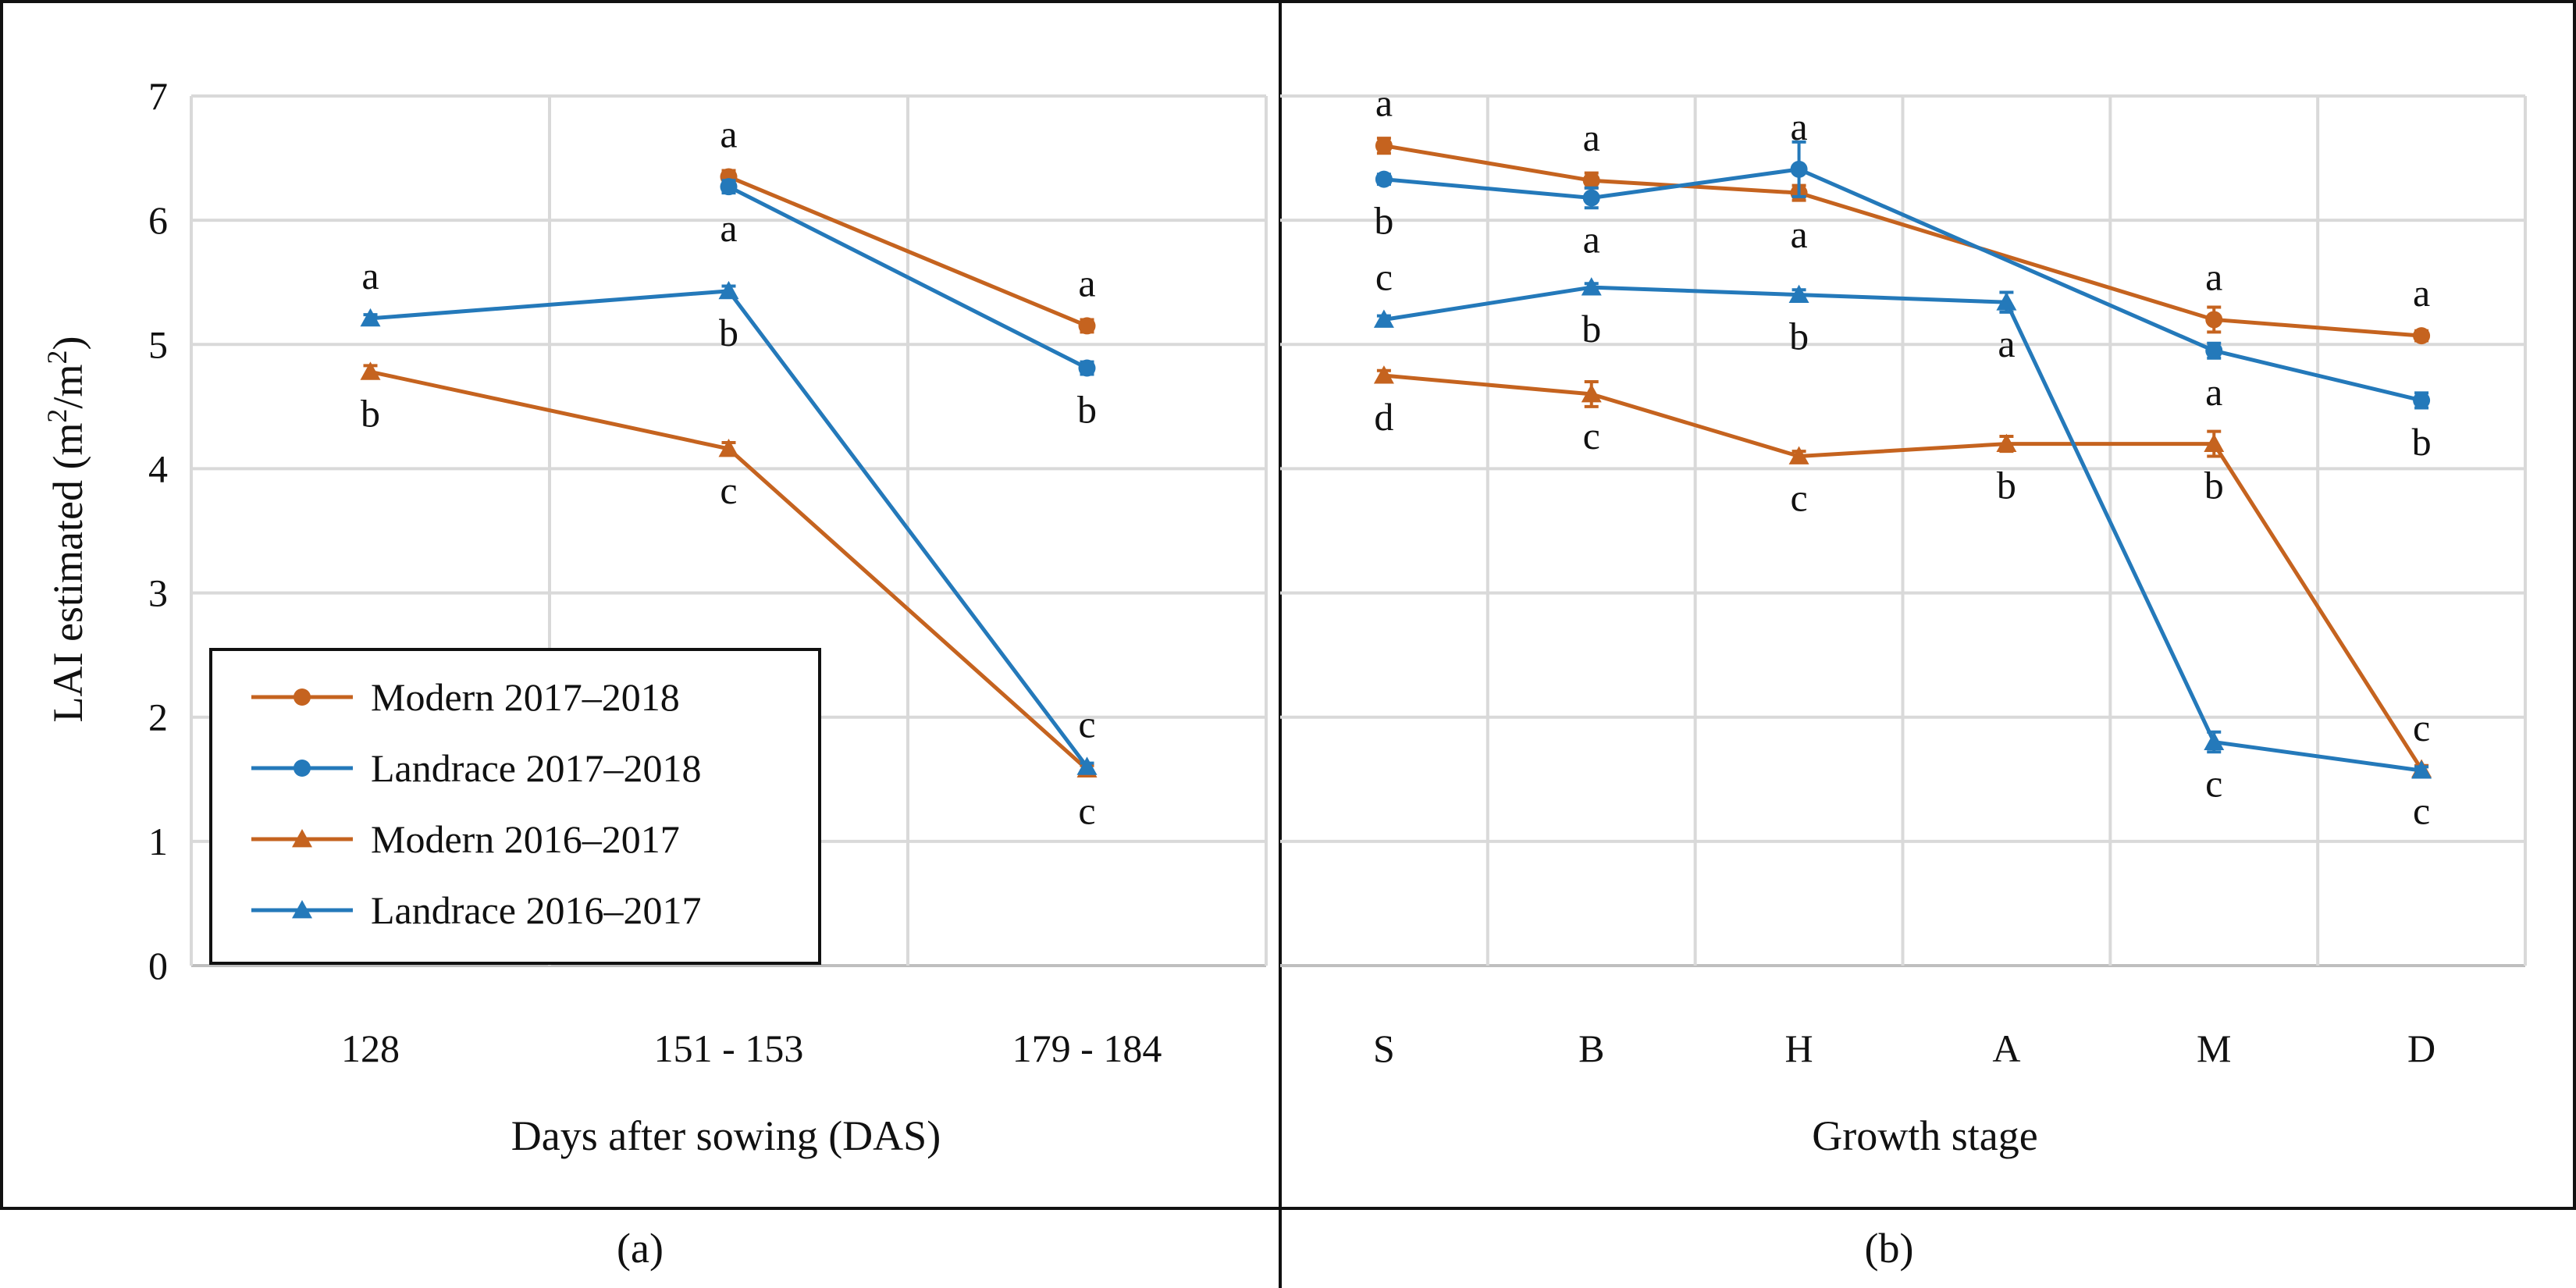 The height and width of the screenshot is (1288, 2576). Describe the element at coordinates (158, 220) in the screenshot. I see `y-tick-label: 6` at that location.